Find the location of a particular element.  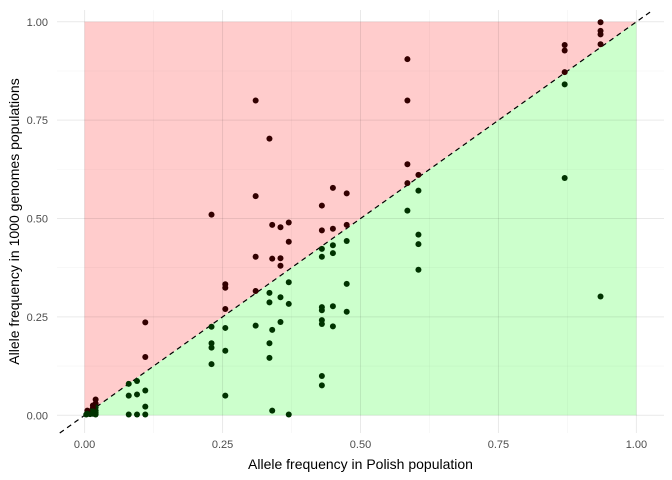

x-axis-label: Allele frequency in Polish population is located at coordinates (360, 464).